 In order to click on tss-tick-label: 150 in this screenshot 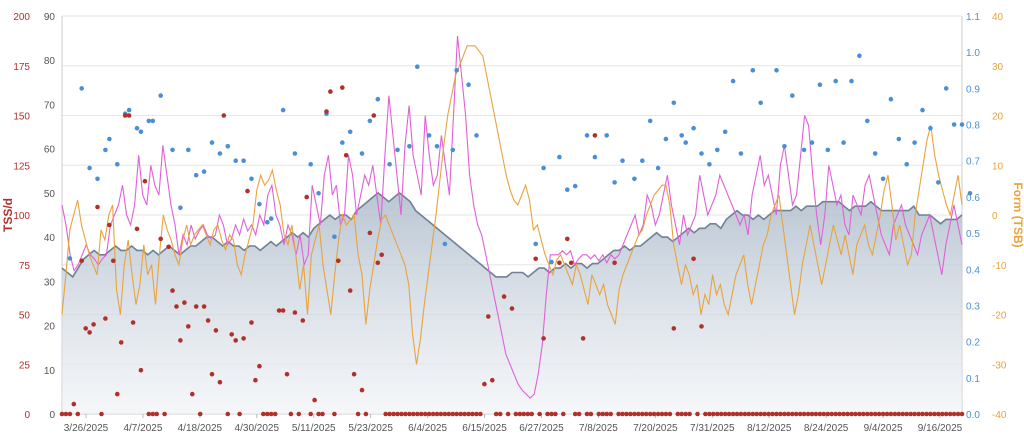, I will do `click(21, 117)`.